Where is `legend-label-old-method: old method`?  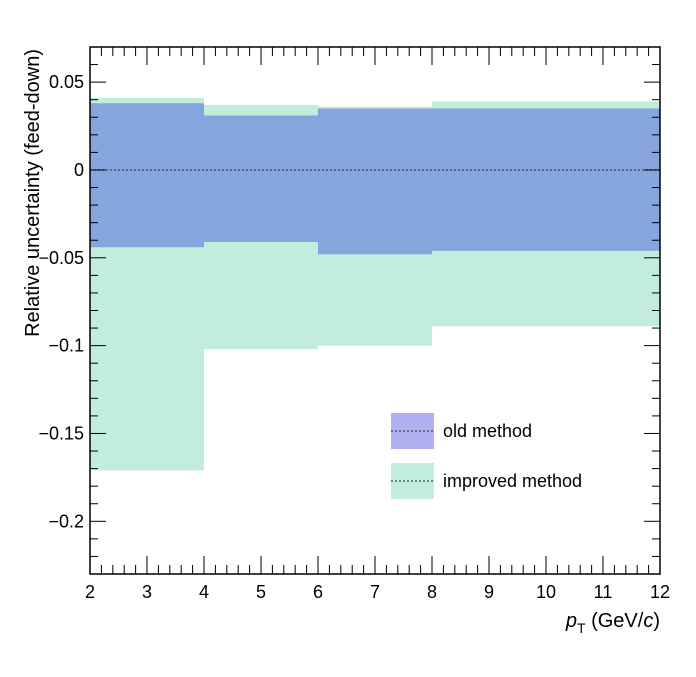
legend-label-old-method: old method is located at coordinates (487, 431).